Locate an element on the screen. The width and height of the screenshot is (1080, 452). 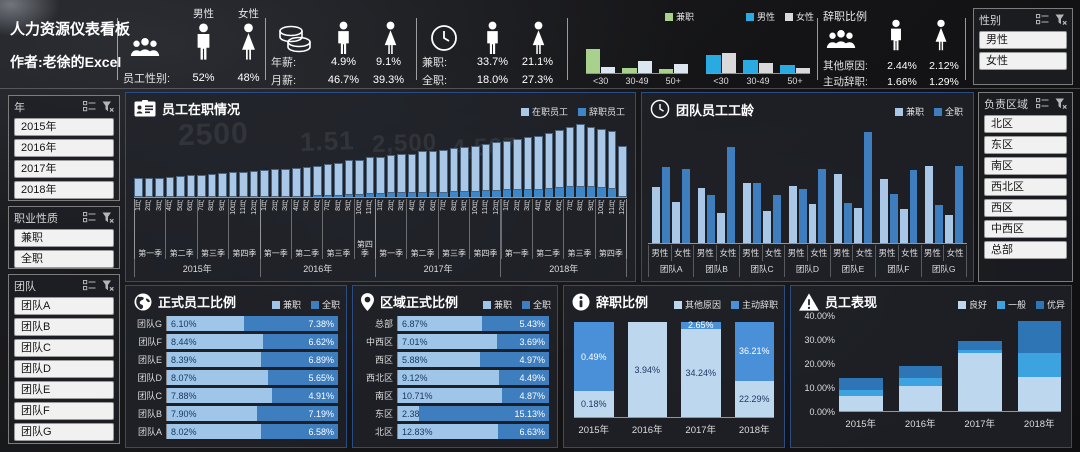
stat-value: 48% is located at coordinates (248, 78).